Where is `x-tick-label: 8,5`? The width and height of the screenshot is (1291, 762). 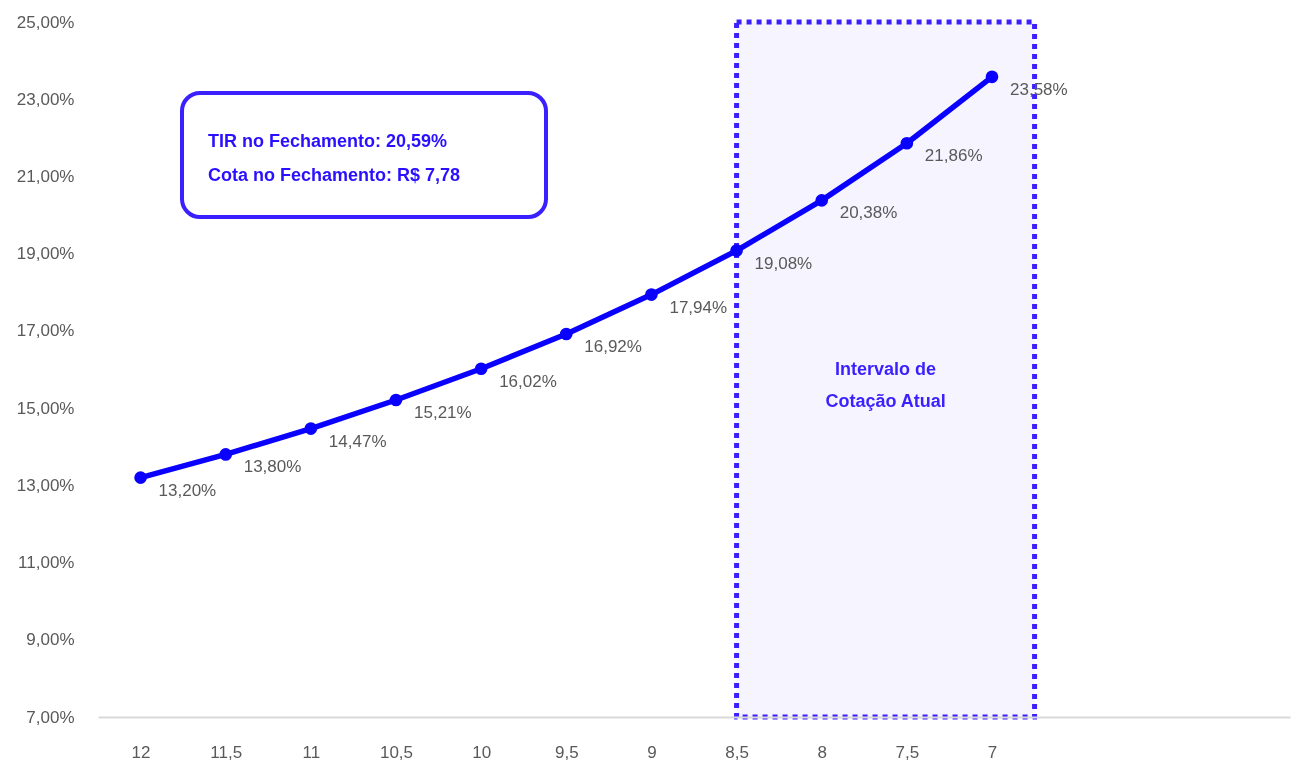 x-tick-label: 8,5 is located at coordinates (737, 752).